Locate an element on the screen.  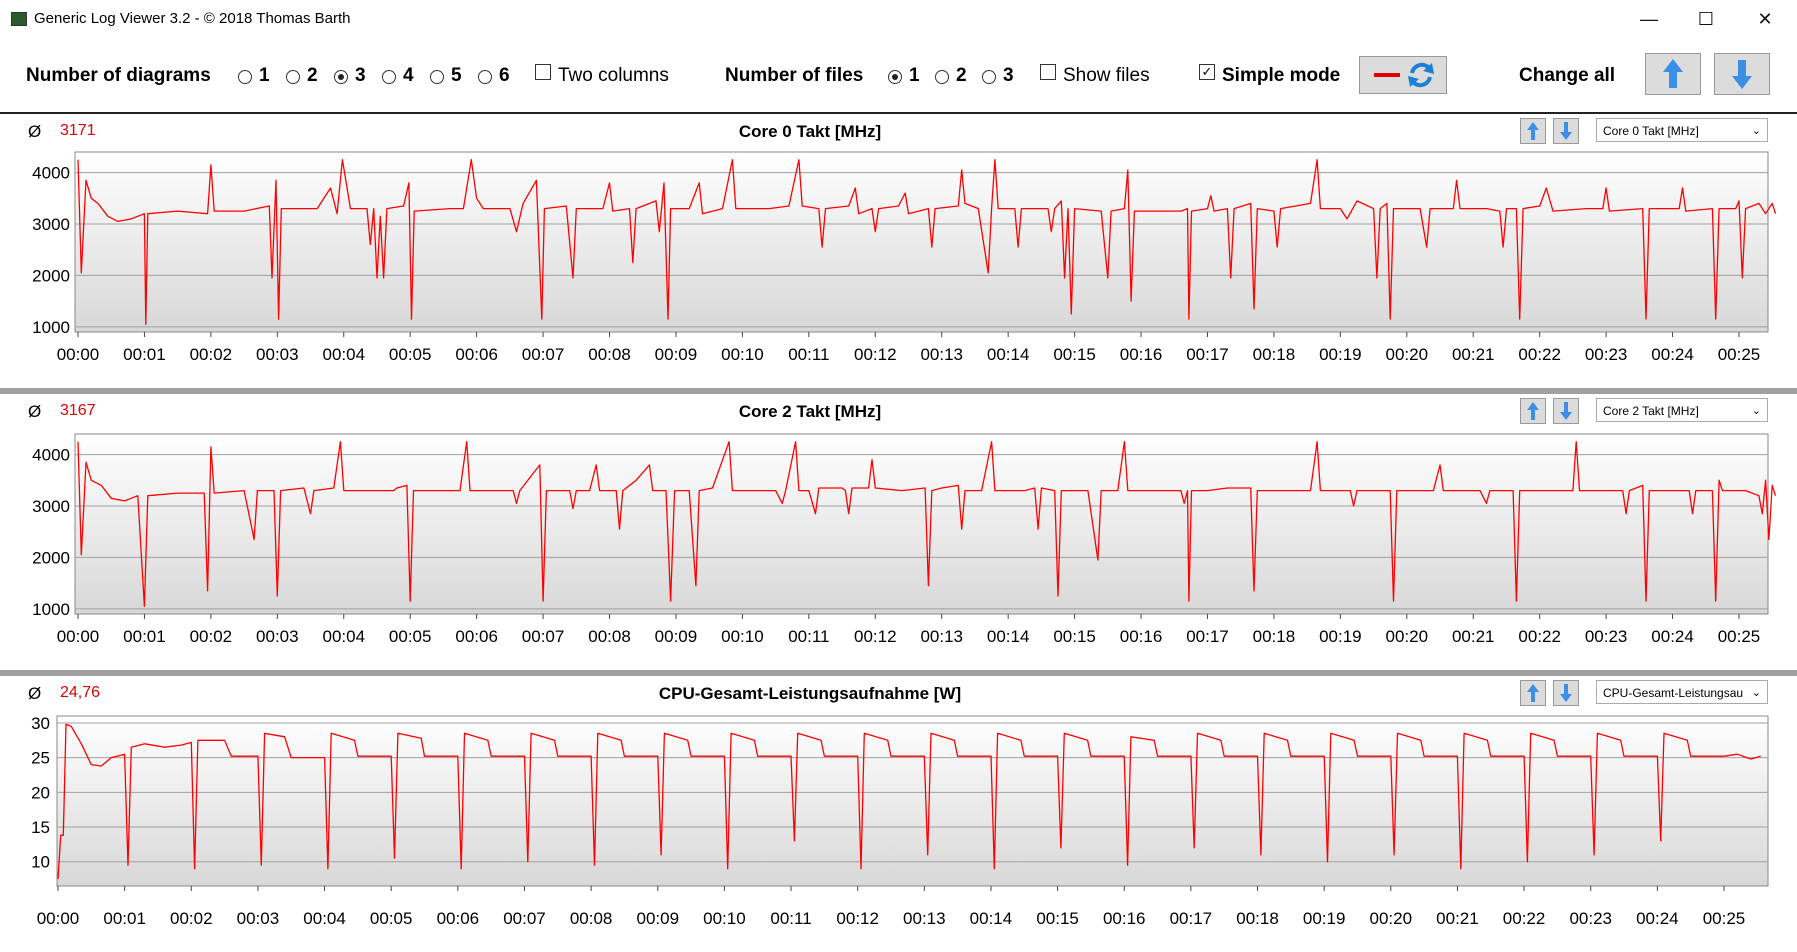
move-all-up-button is located at coordinates (1673, 74).